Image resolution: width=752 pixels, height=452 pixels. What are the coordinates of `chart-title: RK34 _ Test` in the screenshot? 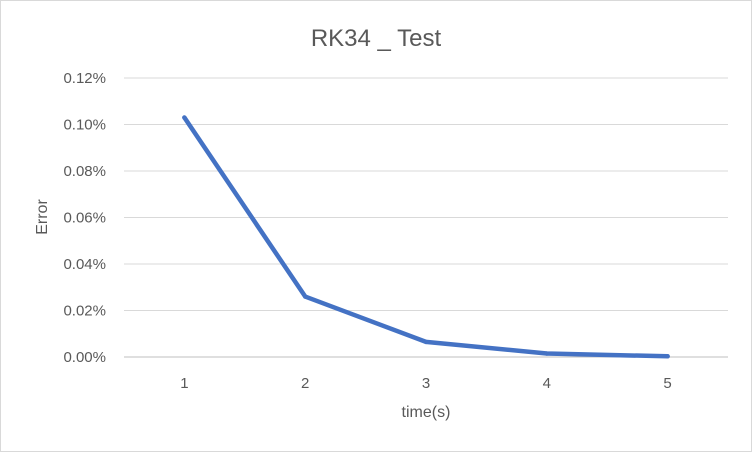 It's located at (376, 38).